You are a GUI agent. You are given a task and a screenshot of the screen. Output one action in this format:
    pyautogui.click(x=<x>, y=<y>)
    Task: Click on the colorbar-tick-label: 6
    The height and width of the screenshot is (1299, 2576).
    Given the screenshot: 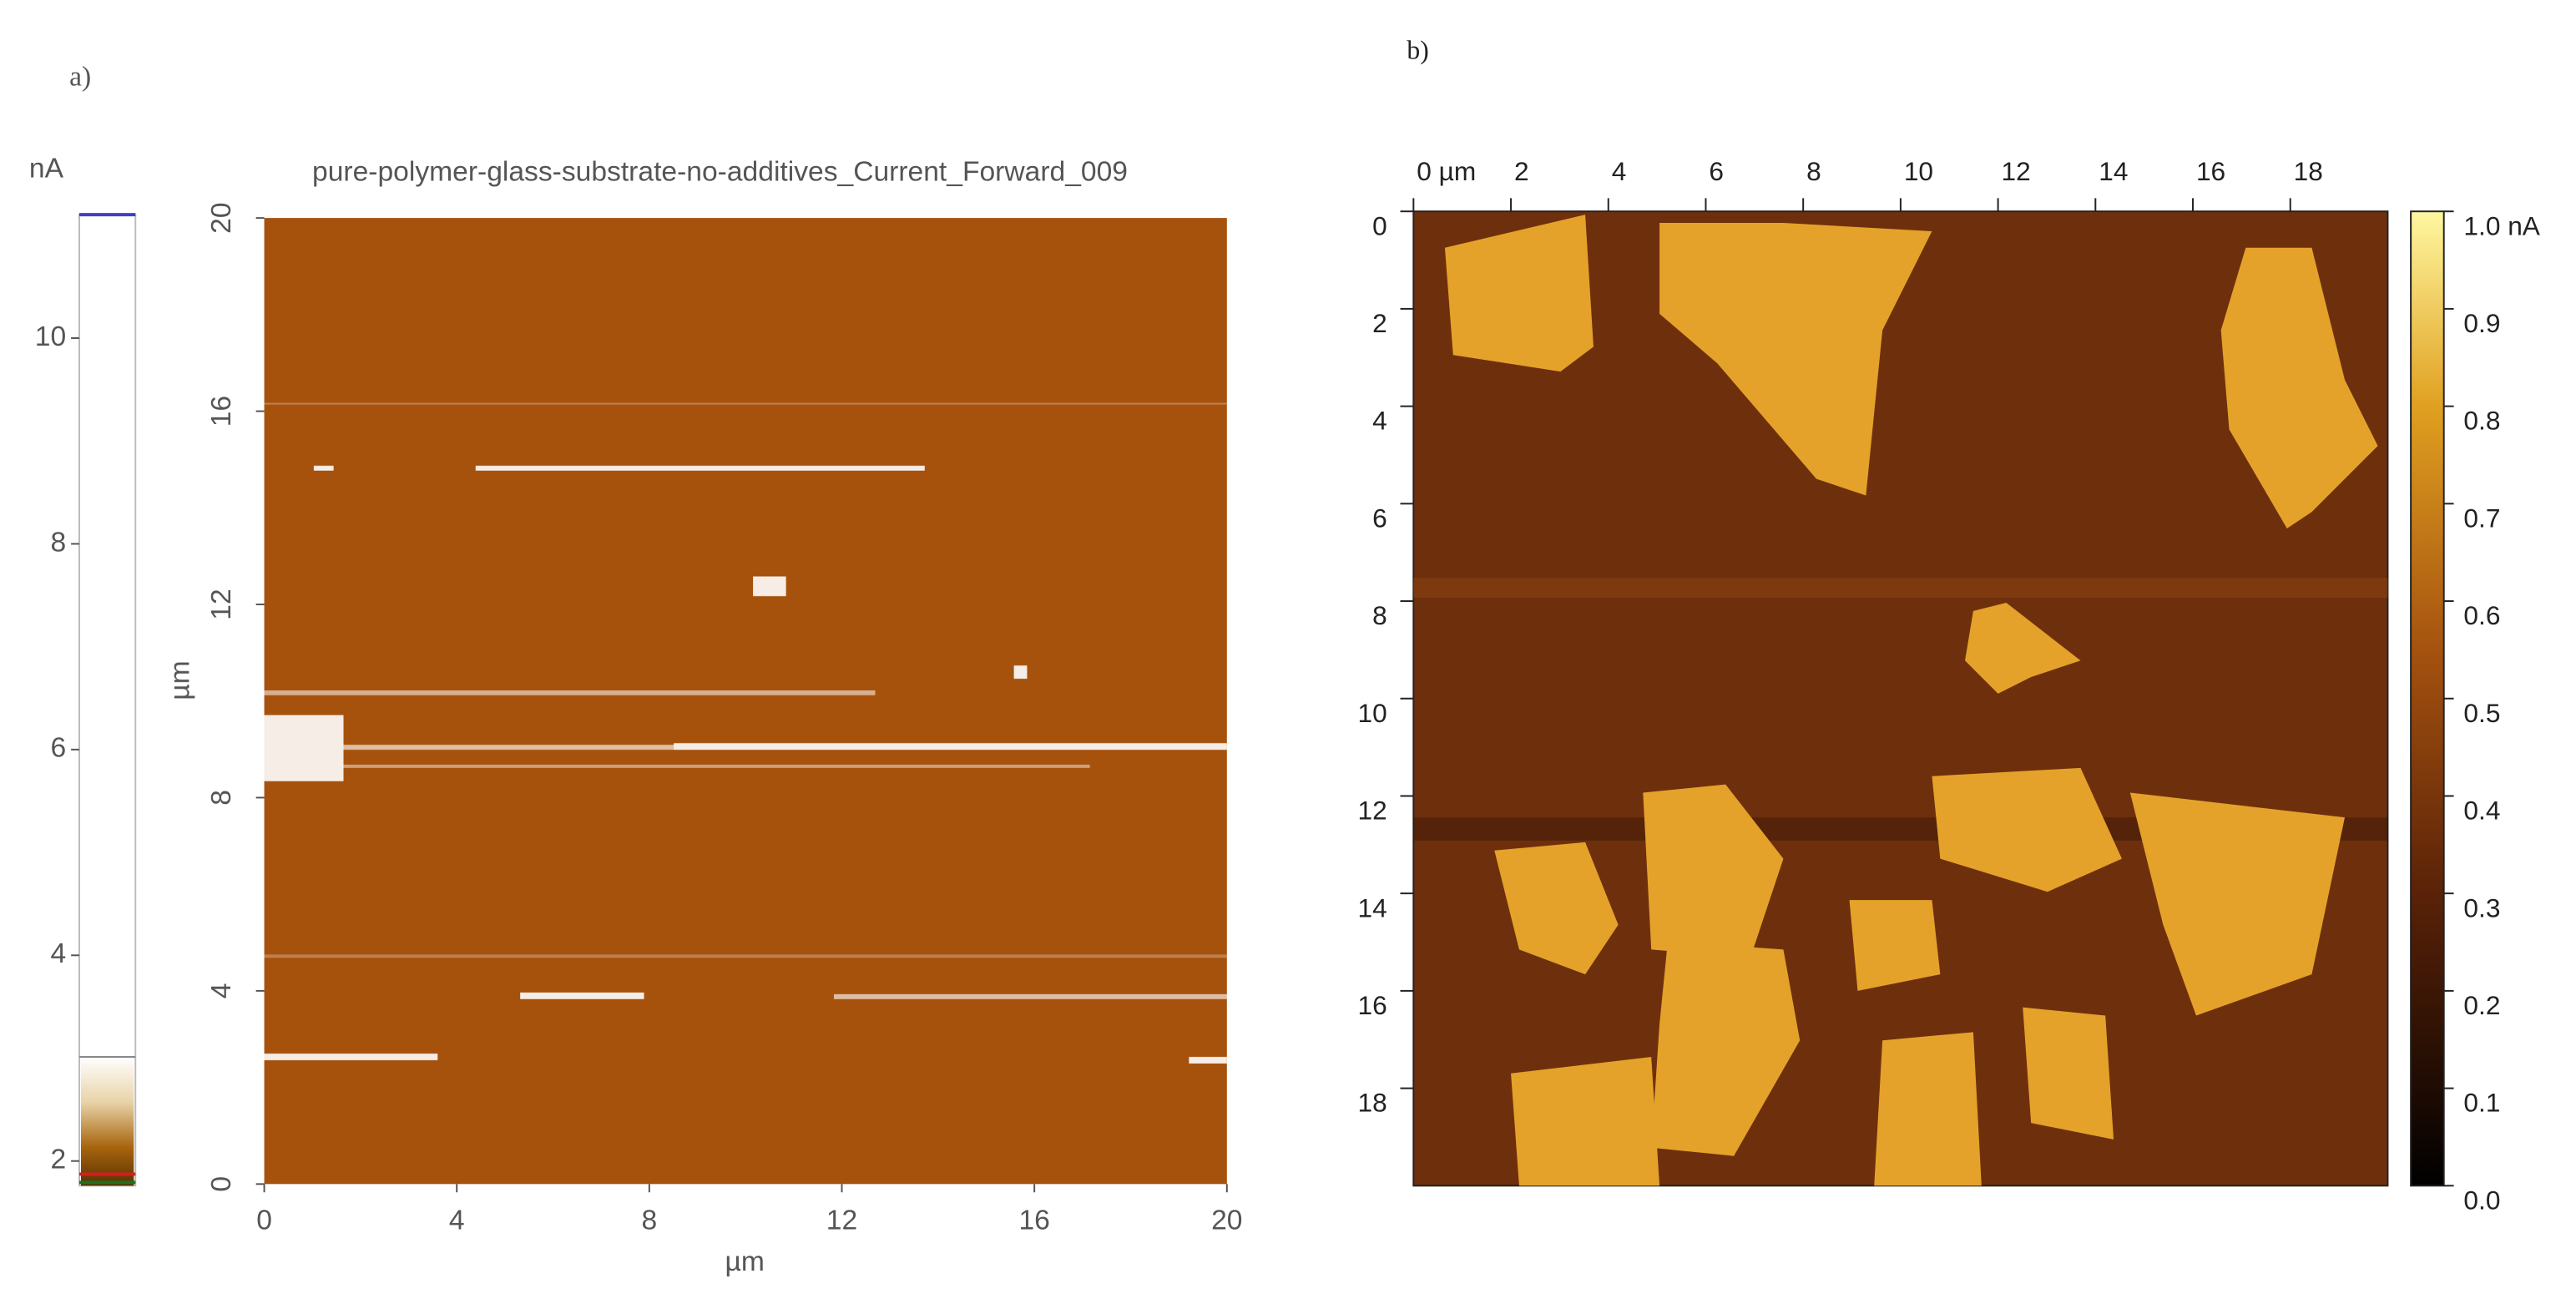 What is the action you would take?
    pyautogui.click(x=58, y=748)
    